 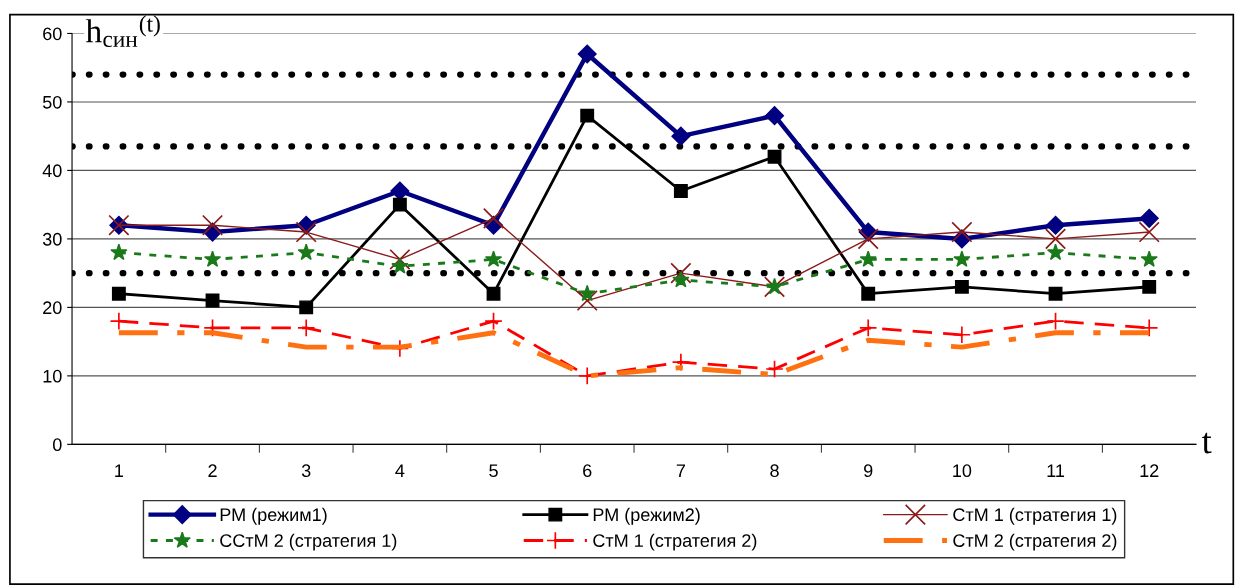 What do you see at coordinates (52, 376) in the screenshot?
I see `y-tick-label: 10` at bounding box center [52, 376].